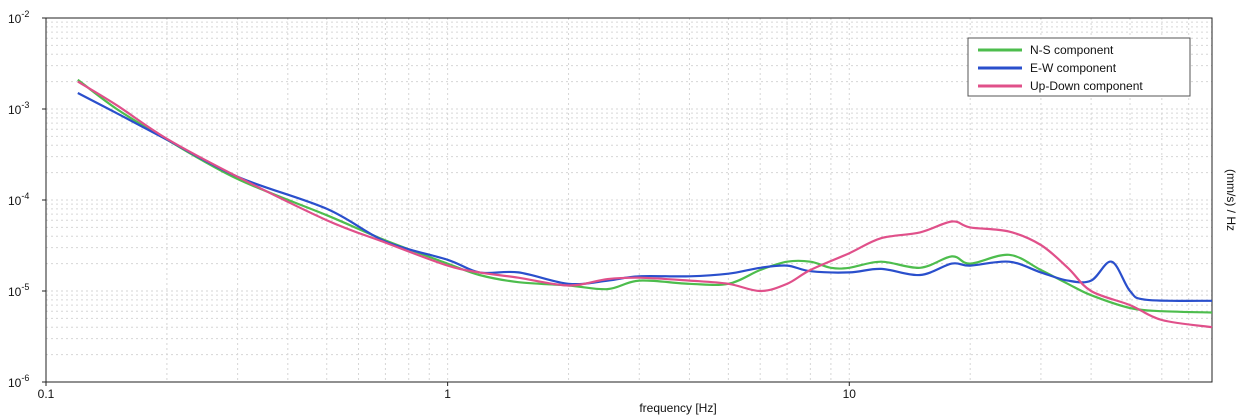 This screenshot has width=1245, height=417. Describe the element at coordinates (1073, 68) in the screenshot. I see `legend-label: E-W component` at that location.